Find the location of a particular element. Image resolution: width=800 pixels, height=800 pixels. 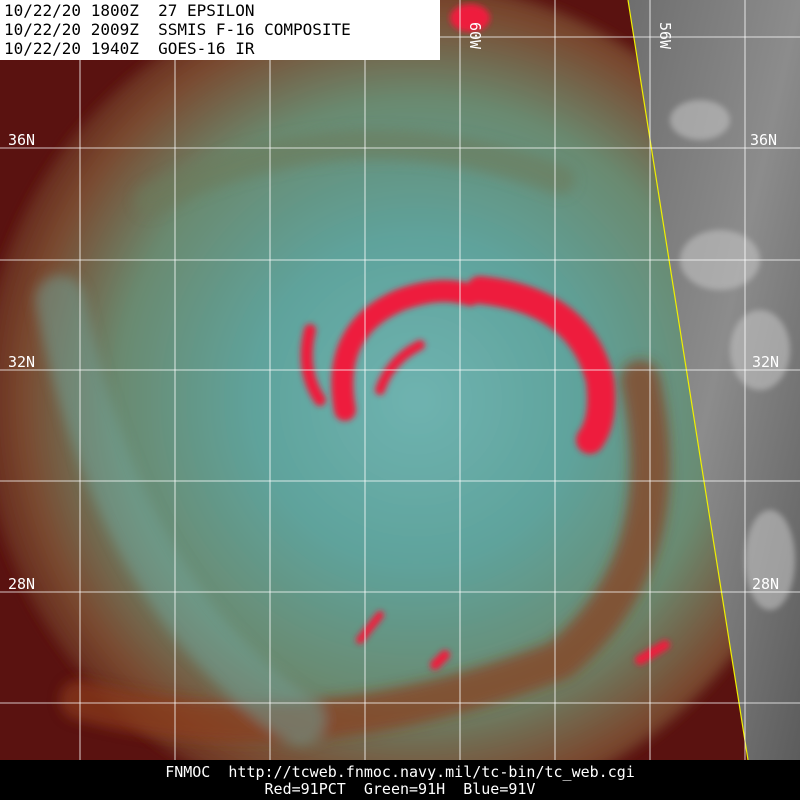

header-line: 10/22/20 2009Z SSMIS F-16 COMPOSITE is located at coordinates (177, 29).